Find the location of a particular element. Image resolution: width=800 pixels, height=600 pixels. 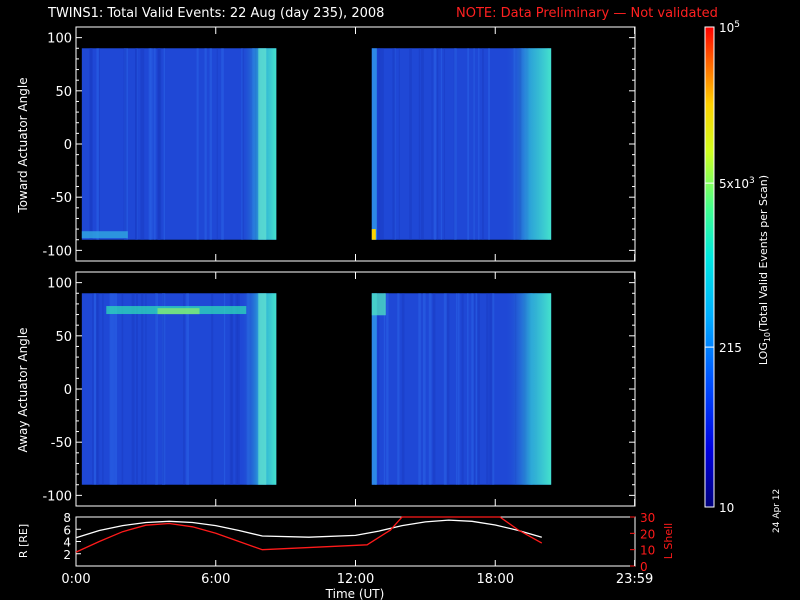

toward-ytick-label: 100 is located at coordinates (59, 39).